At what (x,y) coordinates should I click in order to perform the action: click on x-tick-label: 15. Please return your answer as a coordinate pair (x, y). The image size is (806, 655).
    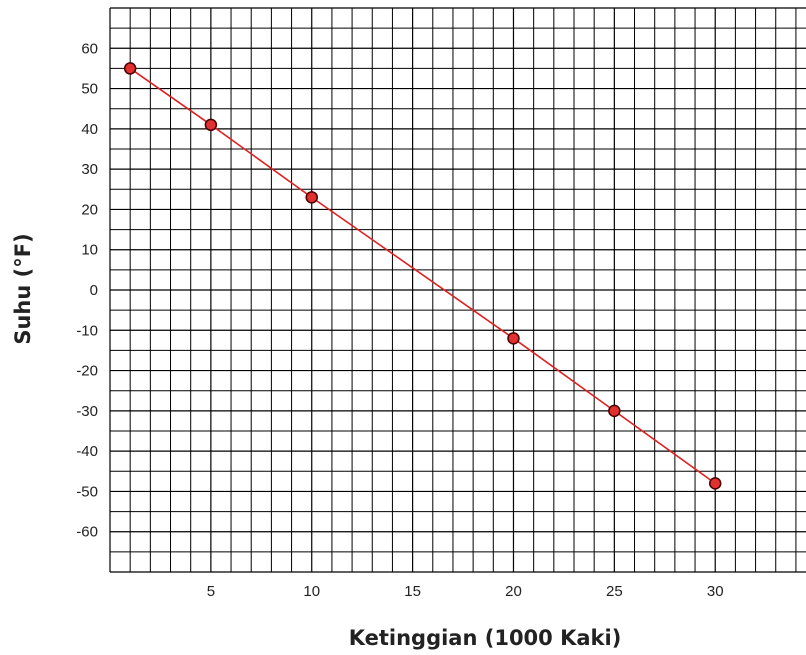
    Looking at the image, I should click on (412, 591).